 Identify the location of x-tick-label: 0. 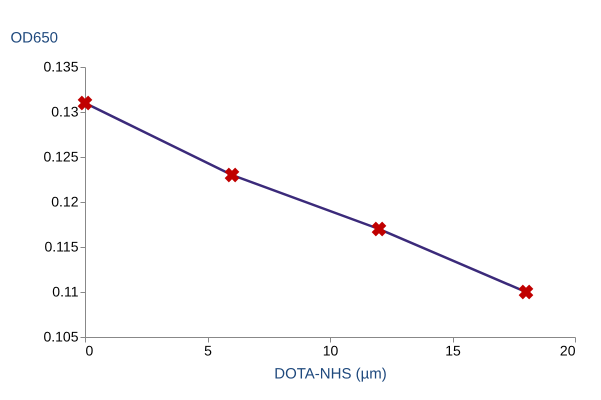
(90, 350).